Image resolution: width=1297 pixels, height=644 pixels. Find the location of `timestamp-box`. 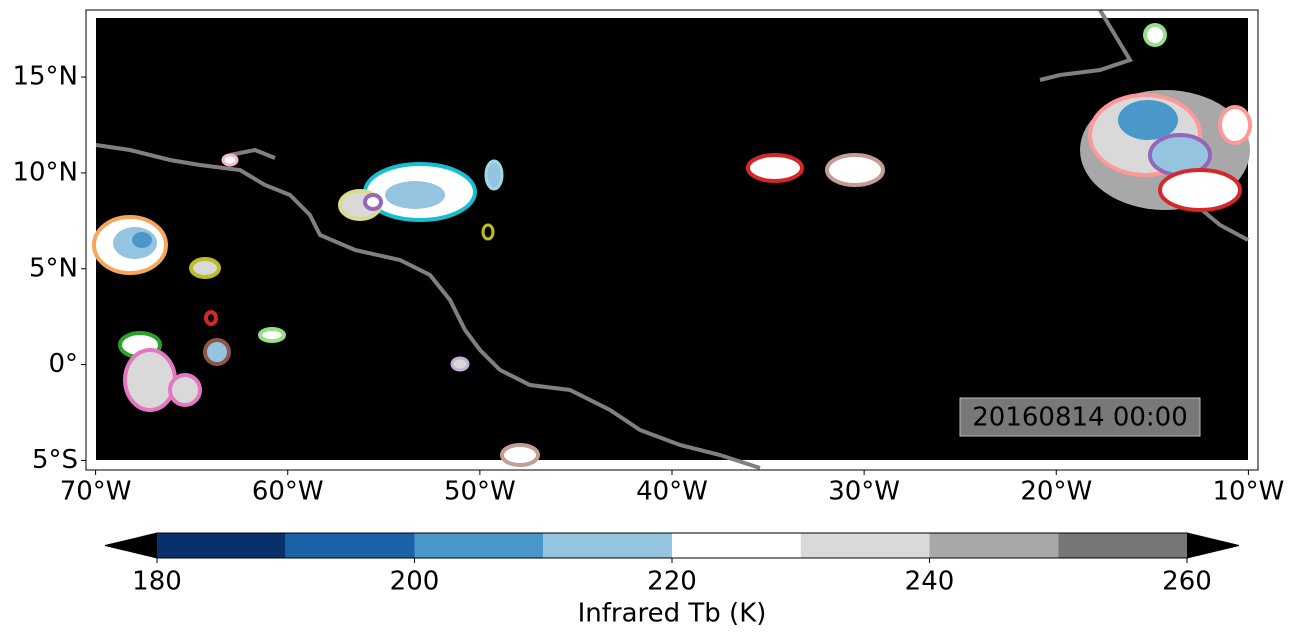

timestamp-box is located at coordinates (1080, 417).